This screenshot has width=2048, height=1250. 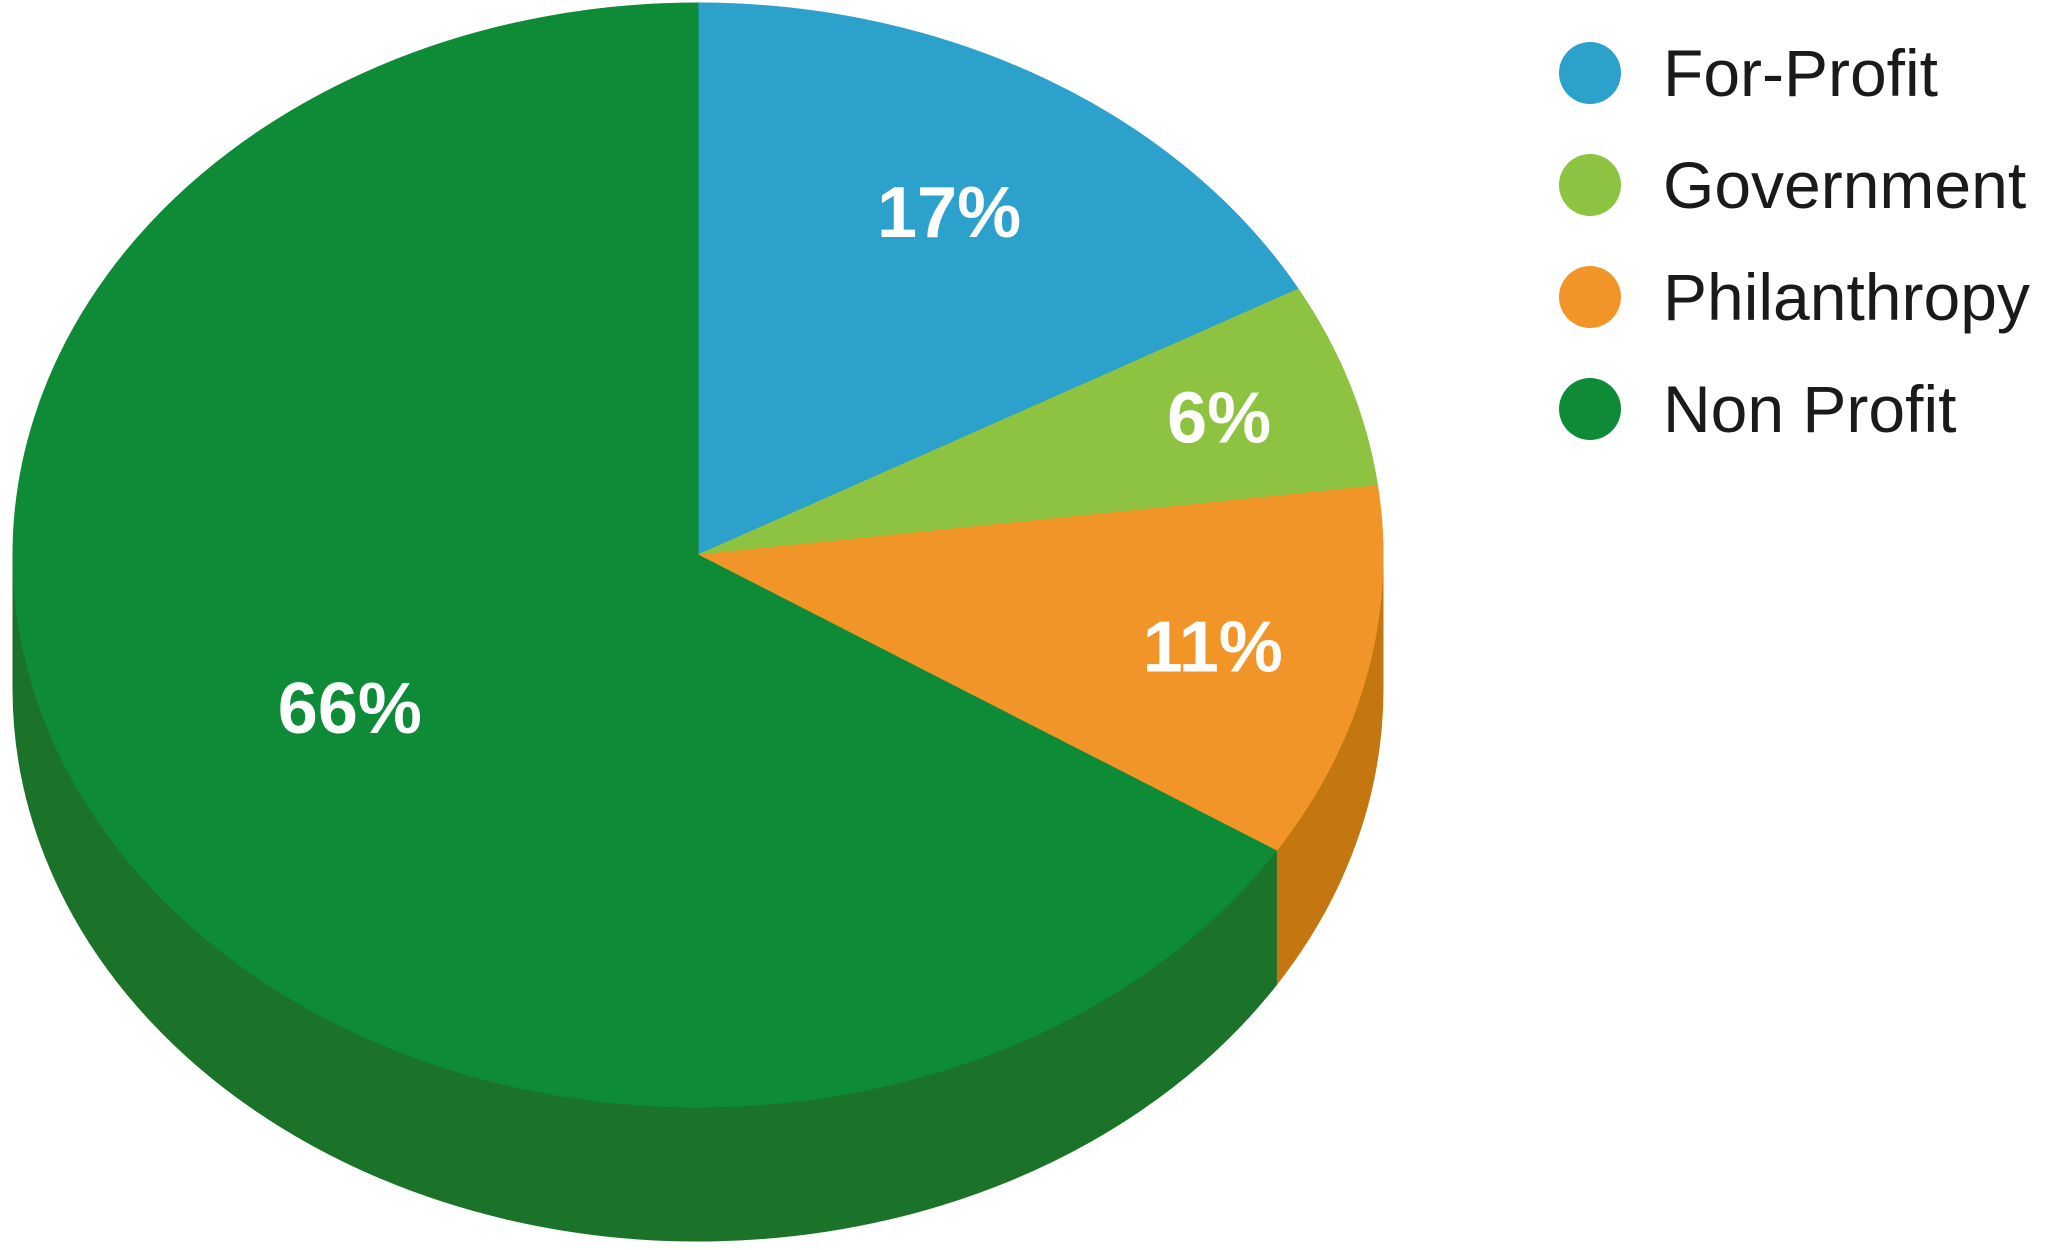 I want to click on legend-marker-philanthropy, so click(x=1590, y=297).